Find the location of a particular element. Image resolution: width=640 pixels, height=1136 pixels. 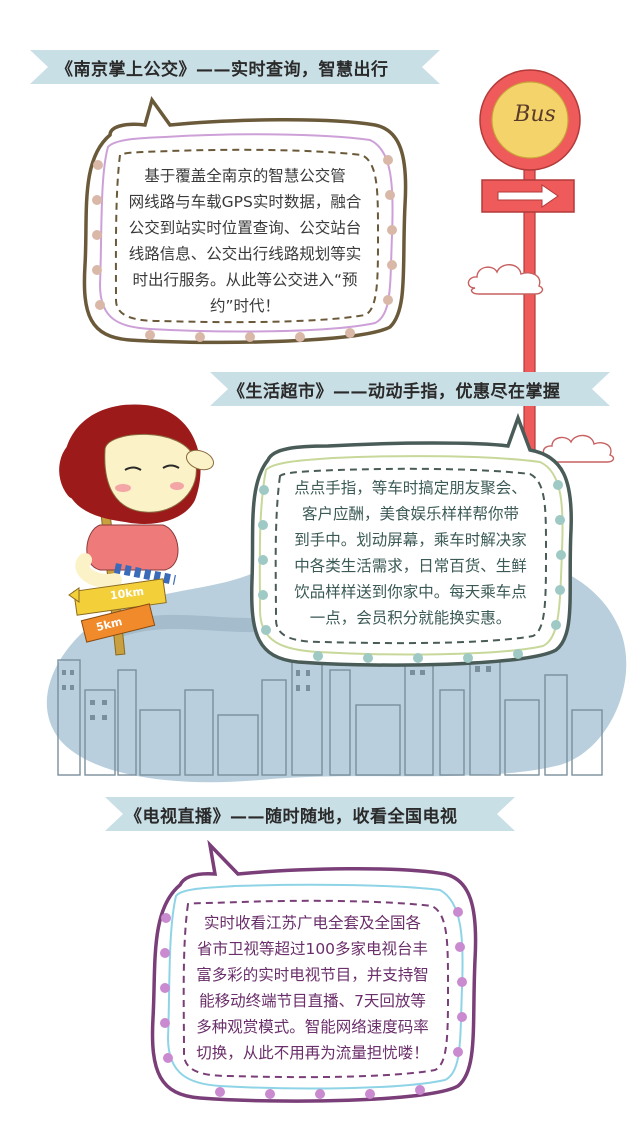

section-1-speech-bubble is located at coordinates (245, 220).